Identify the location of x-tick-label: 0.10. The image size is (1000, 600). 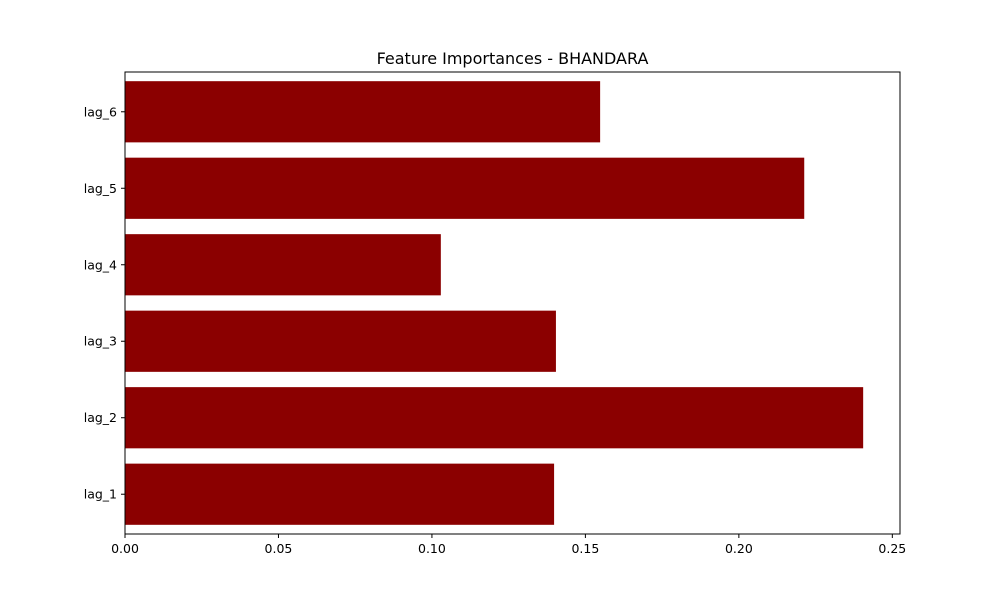
(432, 548).